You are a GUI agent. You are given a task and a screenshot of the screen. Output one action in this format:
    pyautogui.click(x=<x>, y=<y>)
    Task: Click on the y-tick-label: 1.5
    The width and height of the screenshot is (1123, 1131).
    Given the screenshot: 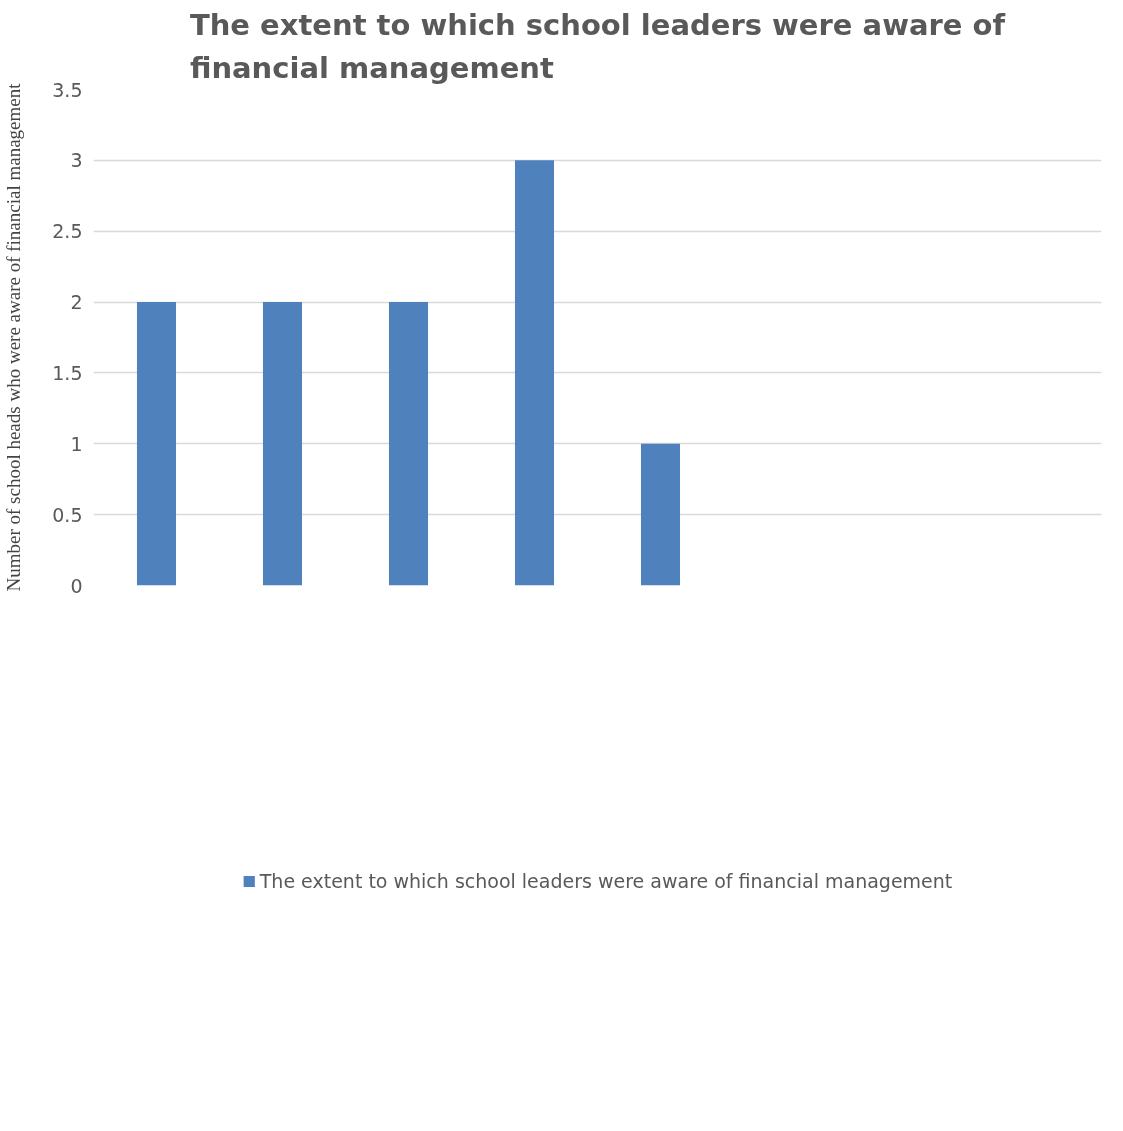 What is the action you would take?
    pyautogui.click(x=67, y=372)
    